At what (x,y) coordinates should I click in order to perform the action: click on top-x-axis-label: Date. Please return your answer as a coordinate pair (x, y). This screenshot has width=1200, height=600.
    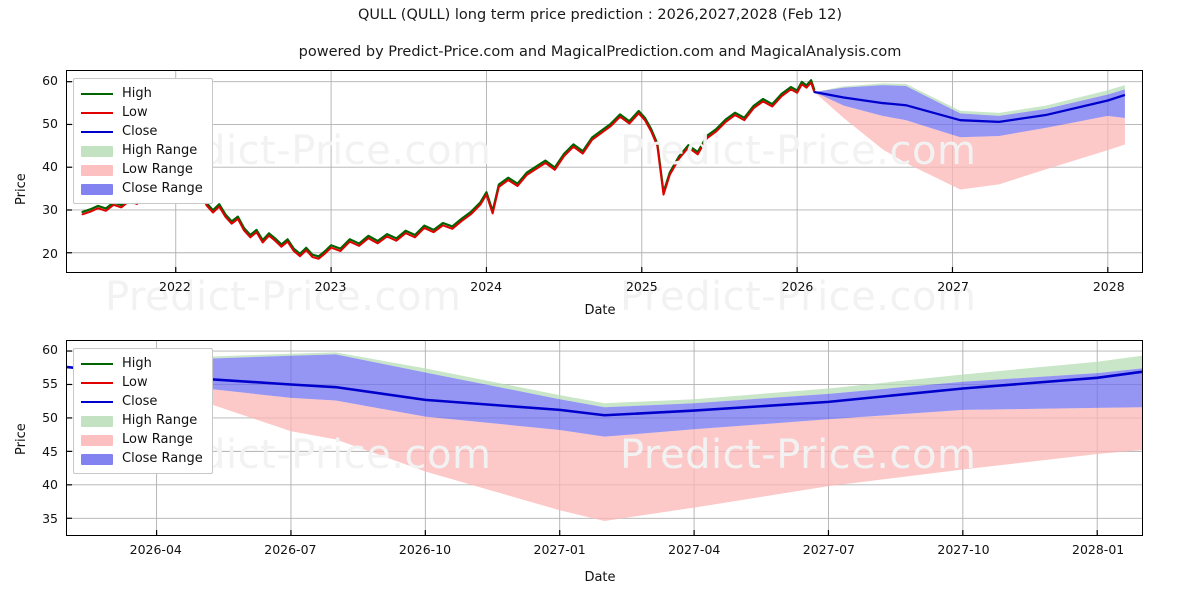
    Looking at the image, I should click on (600, 310).